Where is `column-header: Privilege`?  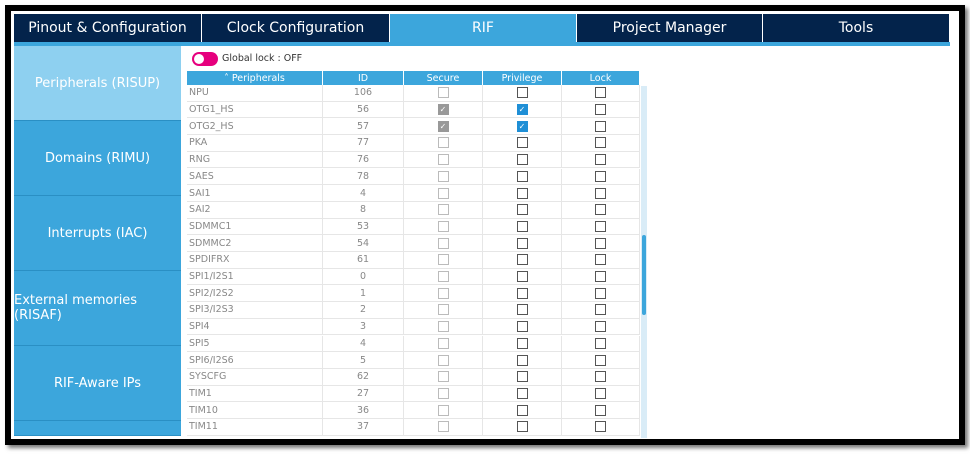
column-header: Privilege is located at coordinates (522, 78).